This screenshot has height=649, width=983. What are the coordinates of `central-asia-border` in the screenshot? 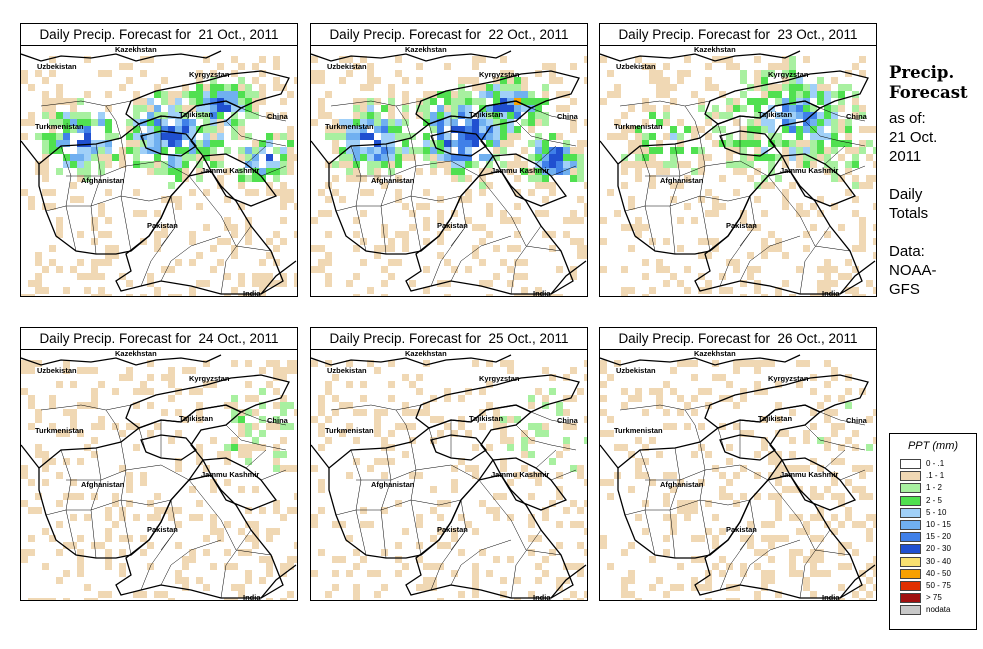 It's located at (207, 97).